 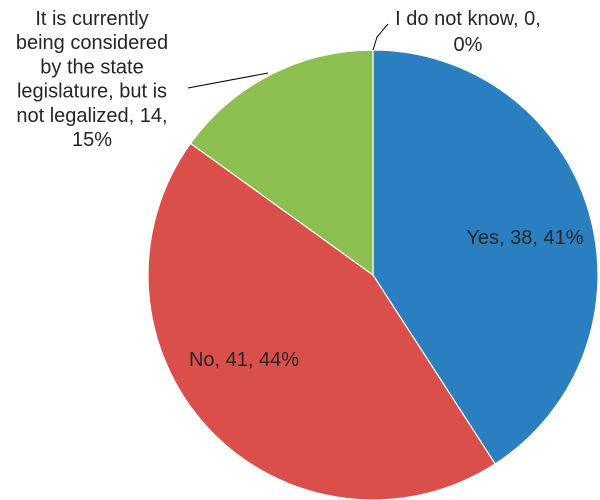 I want to click on data-label-line: being considered, so click(x=92, y=43).